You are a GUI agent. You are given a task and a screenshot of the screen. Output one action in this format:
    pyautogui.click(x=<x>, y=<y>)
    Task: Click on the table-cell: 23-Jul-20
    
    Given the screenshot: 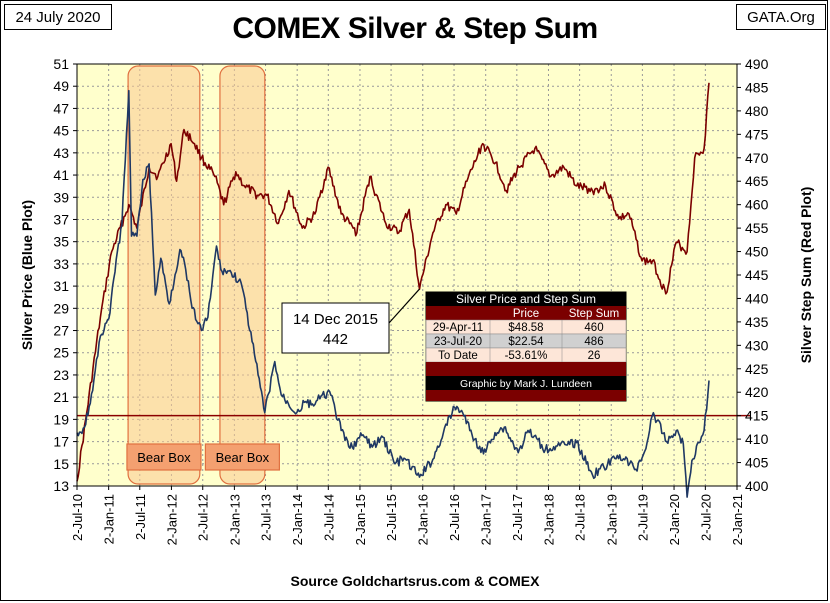 What is the action you would take?
    pyautogui.click(x=458, y=342)
    